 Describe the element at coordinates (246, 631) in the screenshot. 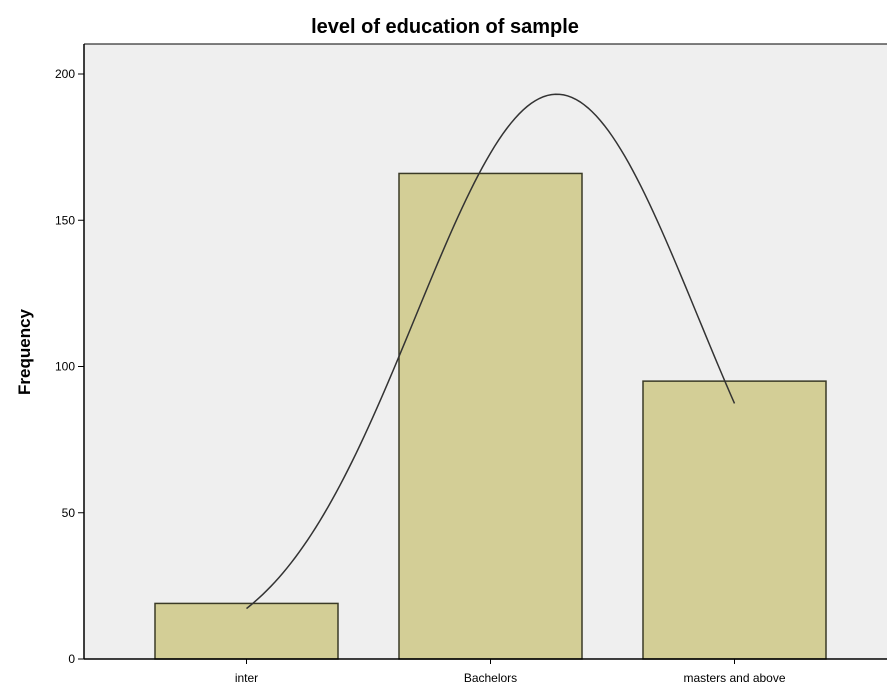

I see `bar-inter` at that location.